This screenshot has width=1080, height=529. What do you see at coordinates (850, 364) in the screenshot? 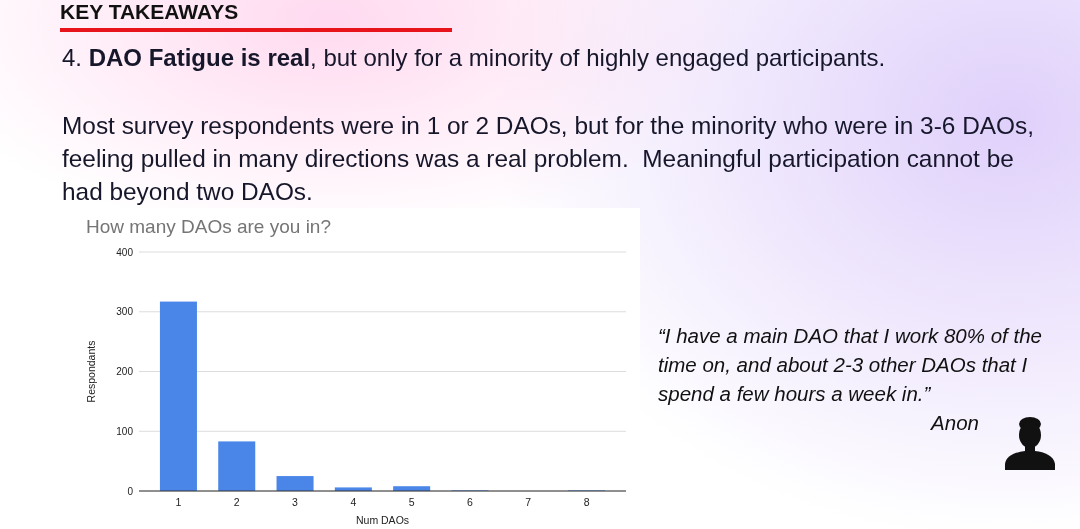
I see `text: “I have a main DAO that I work 80% of the time on, and about 2-3 other DAOs that I spend a few hours a week in.”` at bounding box center [850, 364].